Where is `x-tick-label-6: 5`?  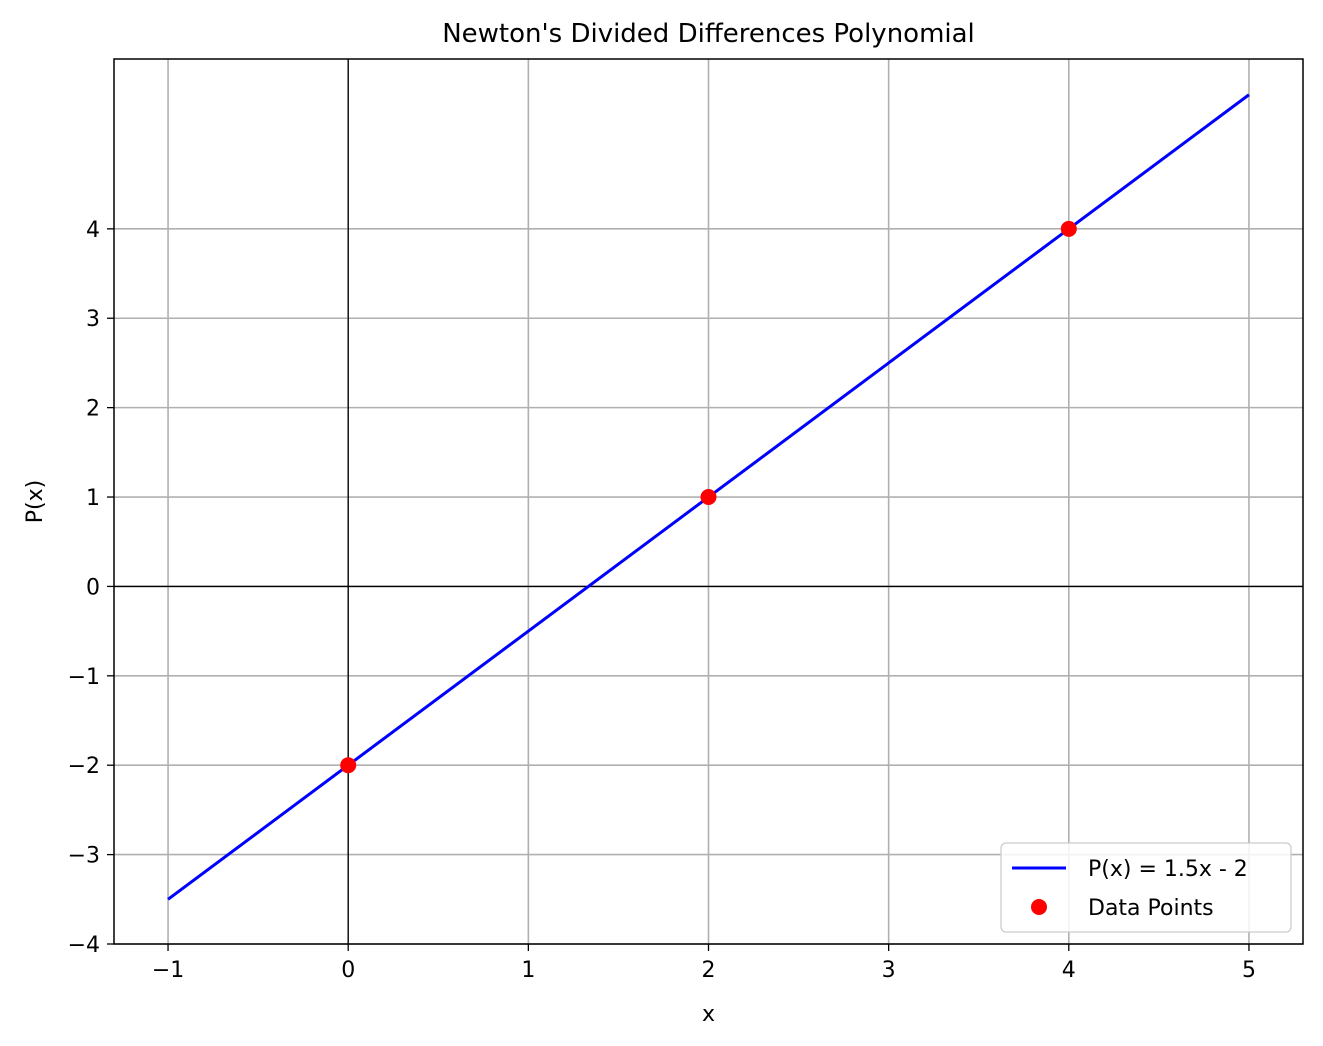 x-tick-label-6: 5 is located at coordinates (1249, 970).